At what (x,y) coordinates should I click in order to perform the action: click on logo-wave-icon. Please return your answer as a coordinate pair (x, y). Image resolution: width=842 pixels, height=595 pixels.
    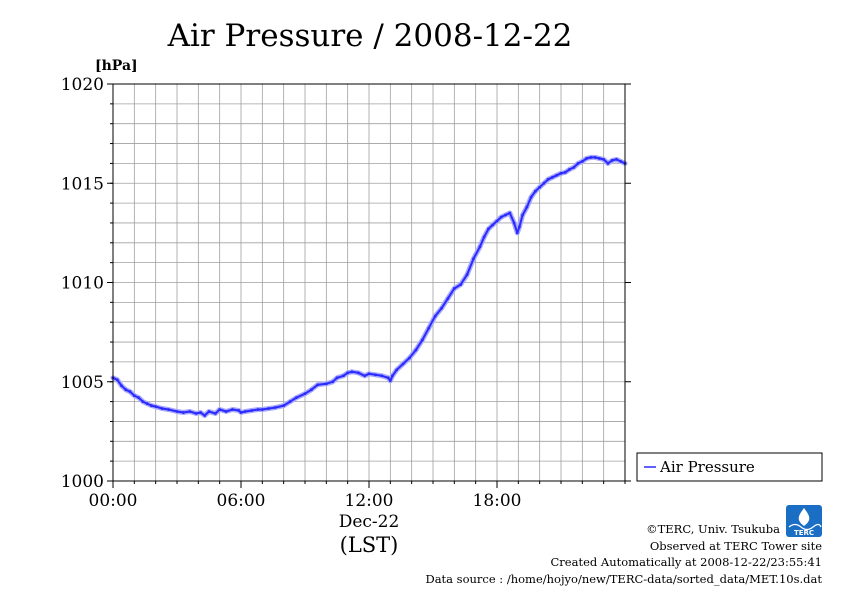
    Looking at the image, I should click on (805, 527).